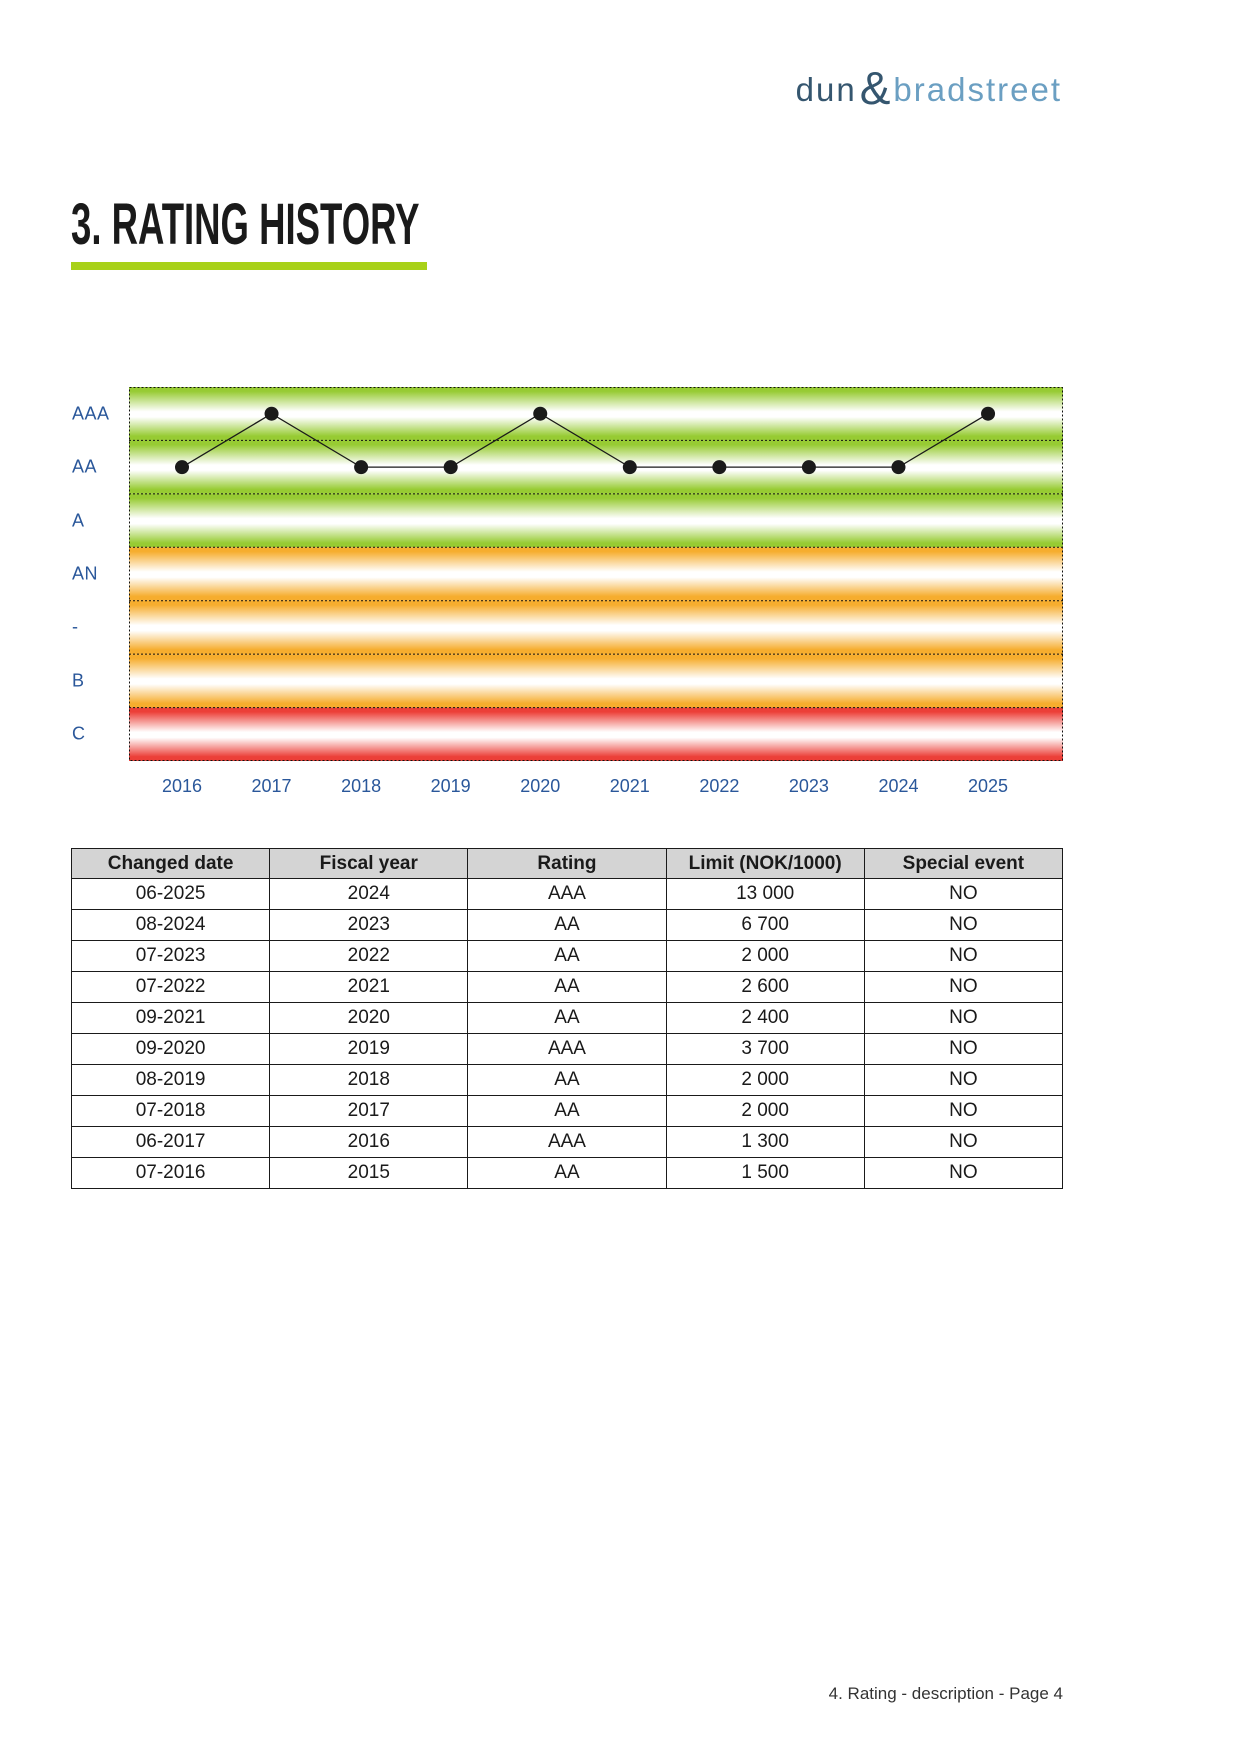  What do you see at coordinates (963, 863) in the screenshot?
I see `table-header-cell: Special event` at bounding box center [963, 863].